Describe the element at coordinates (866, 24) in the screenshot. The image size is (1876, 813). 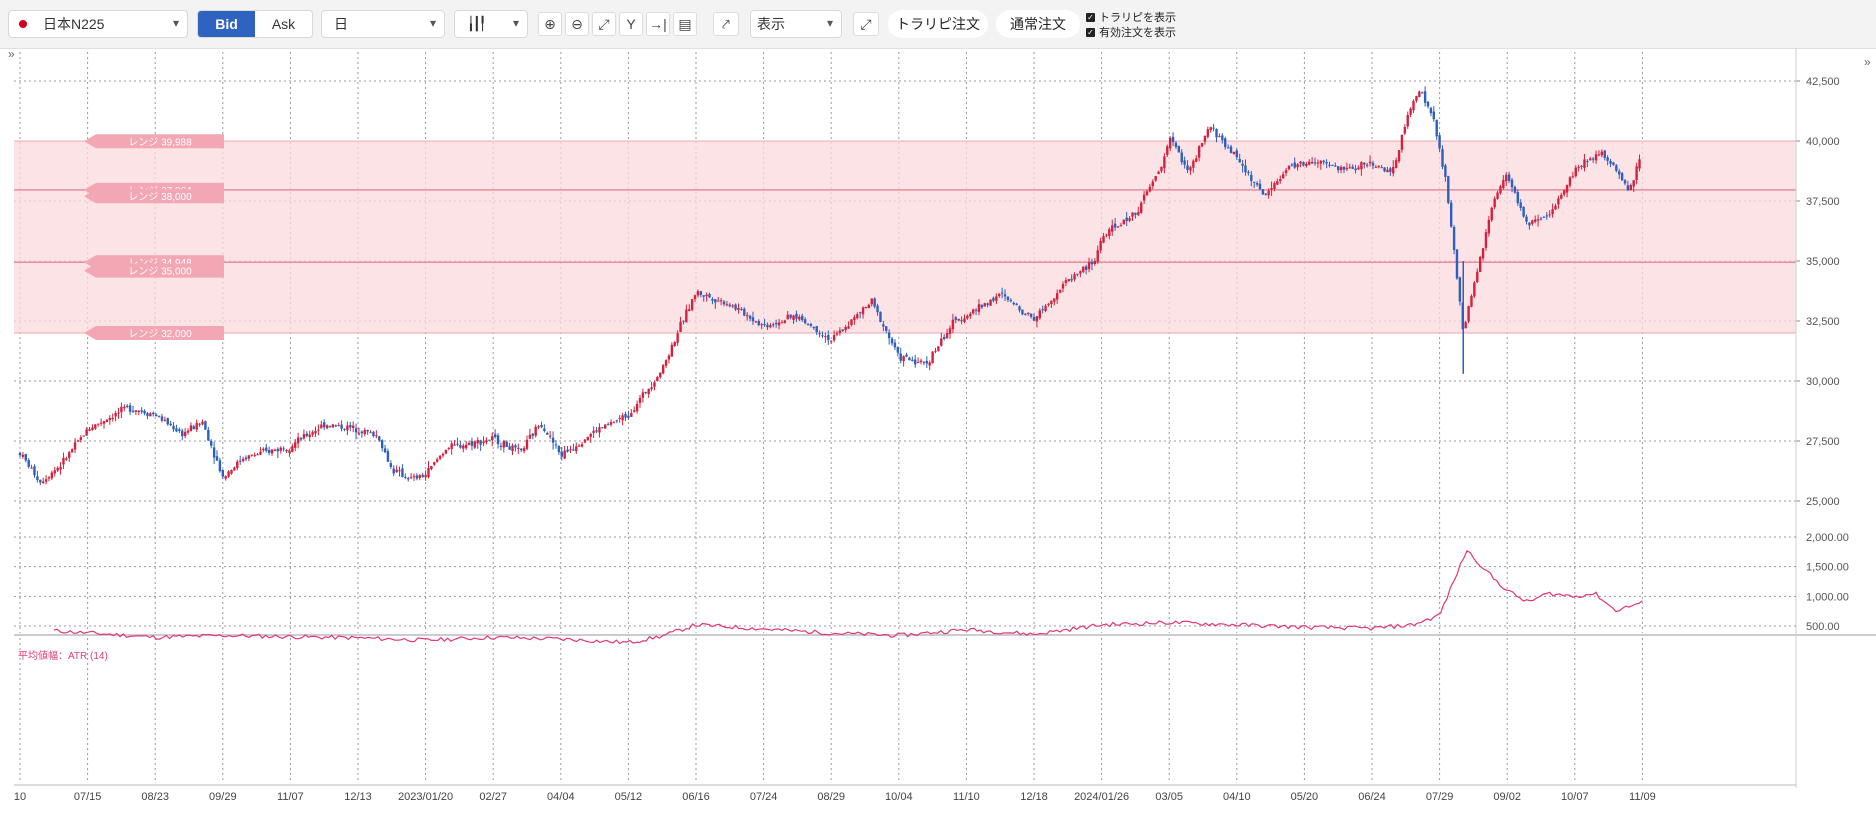
I see `fullscreen-icon: ⤢` at that location.